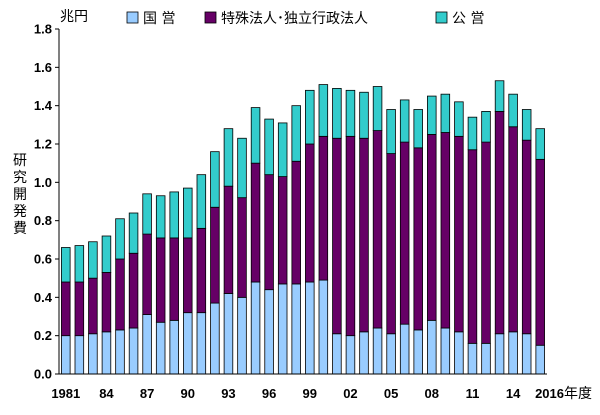 This screenshot has width=600, height=415. Describe the element at coordinates (43, 67) in the screenshot. I see `y-tick-label: 1.6` at that location.